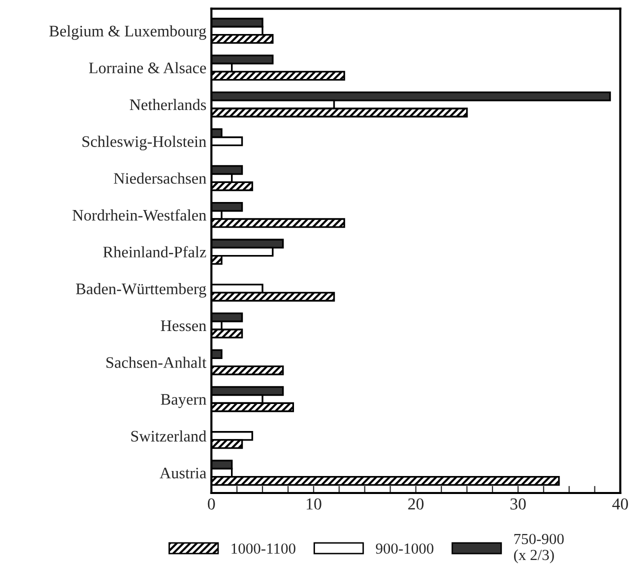  What do you see at coordinates (183, 473) in the screenshot?
I see `y-tick-label: Austria` at bounding box center [183, 473].